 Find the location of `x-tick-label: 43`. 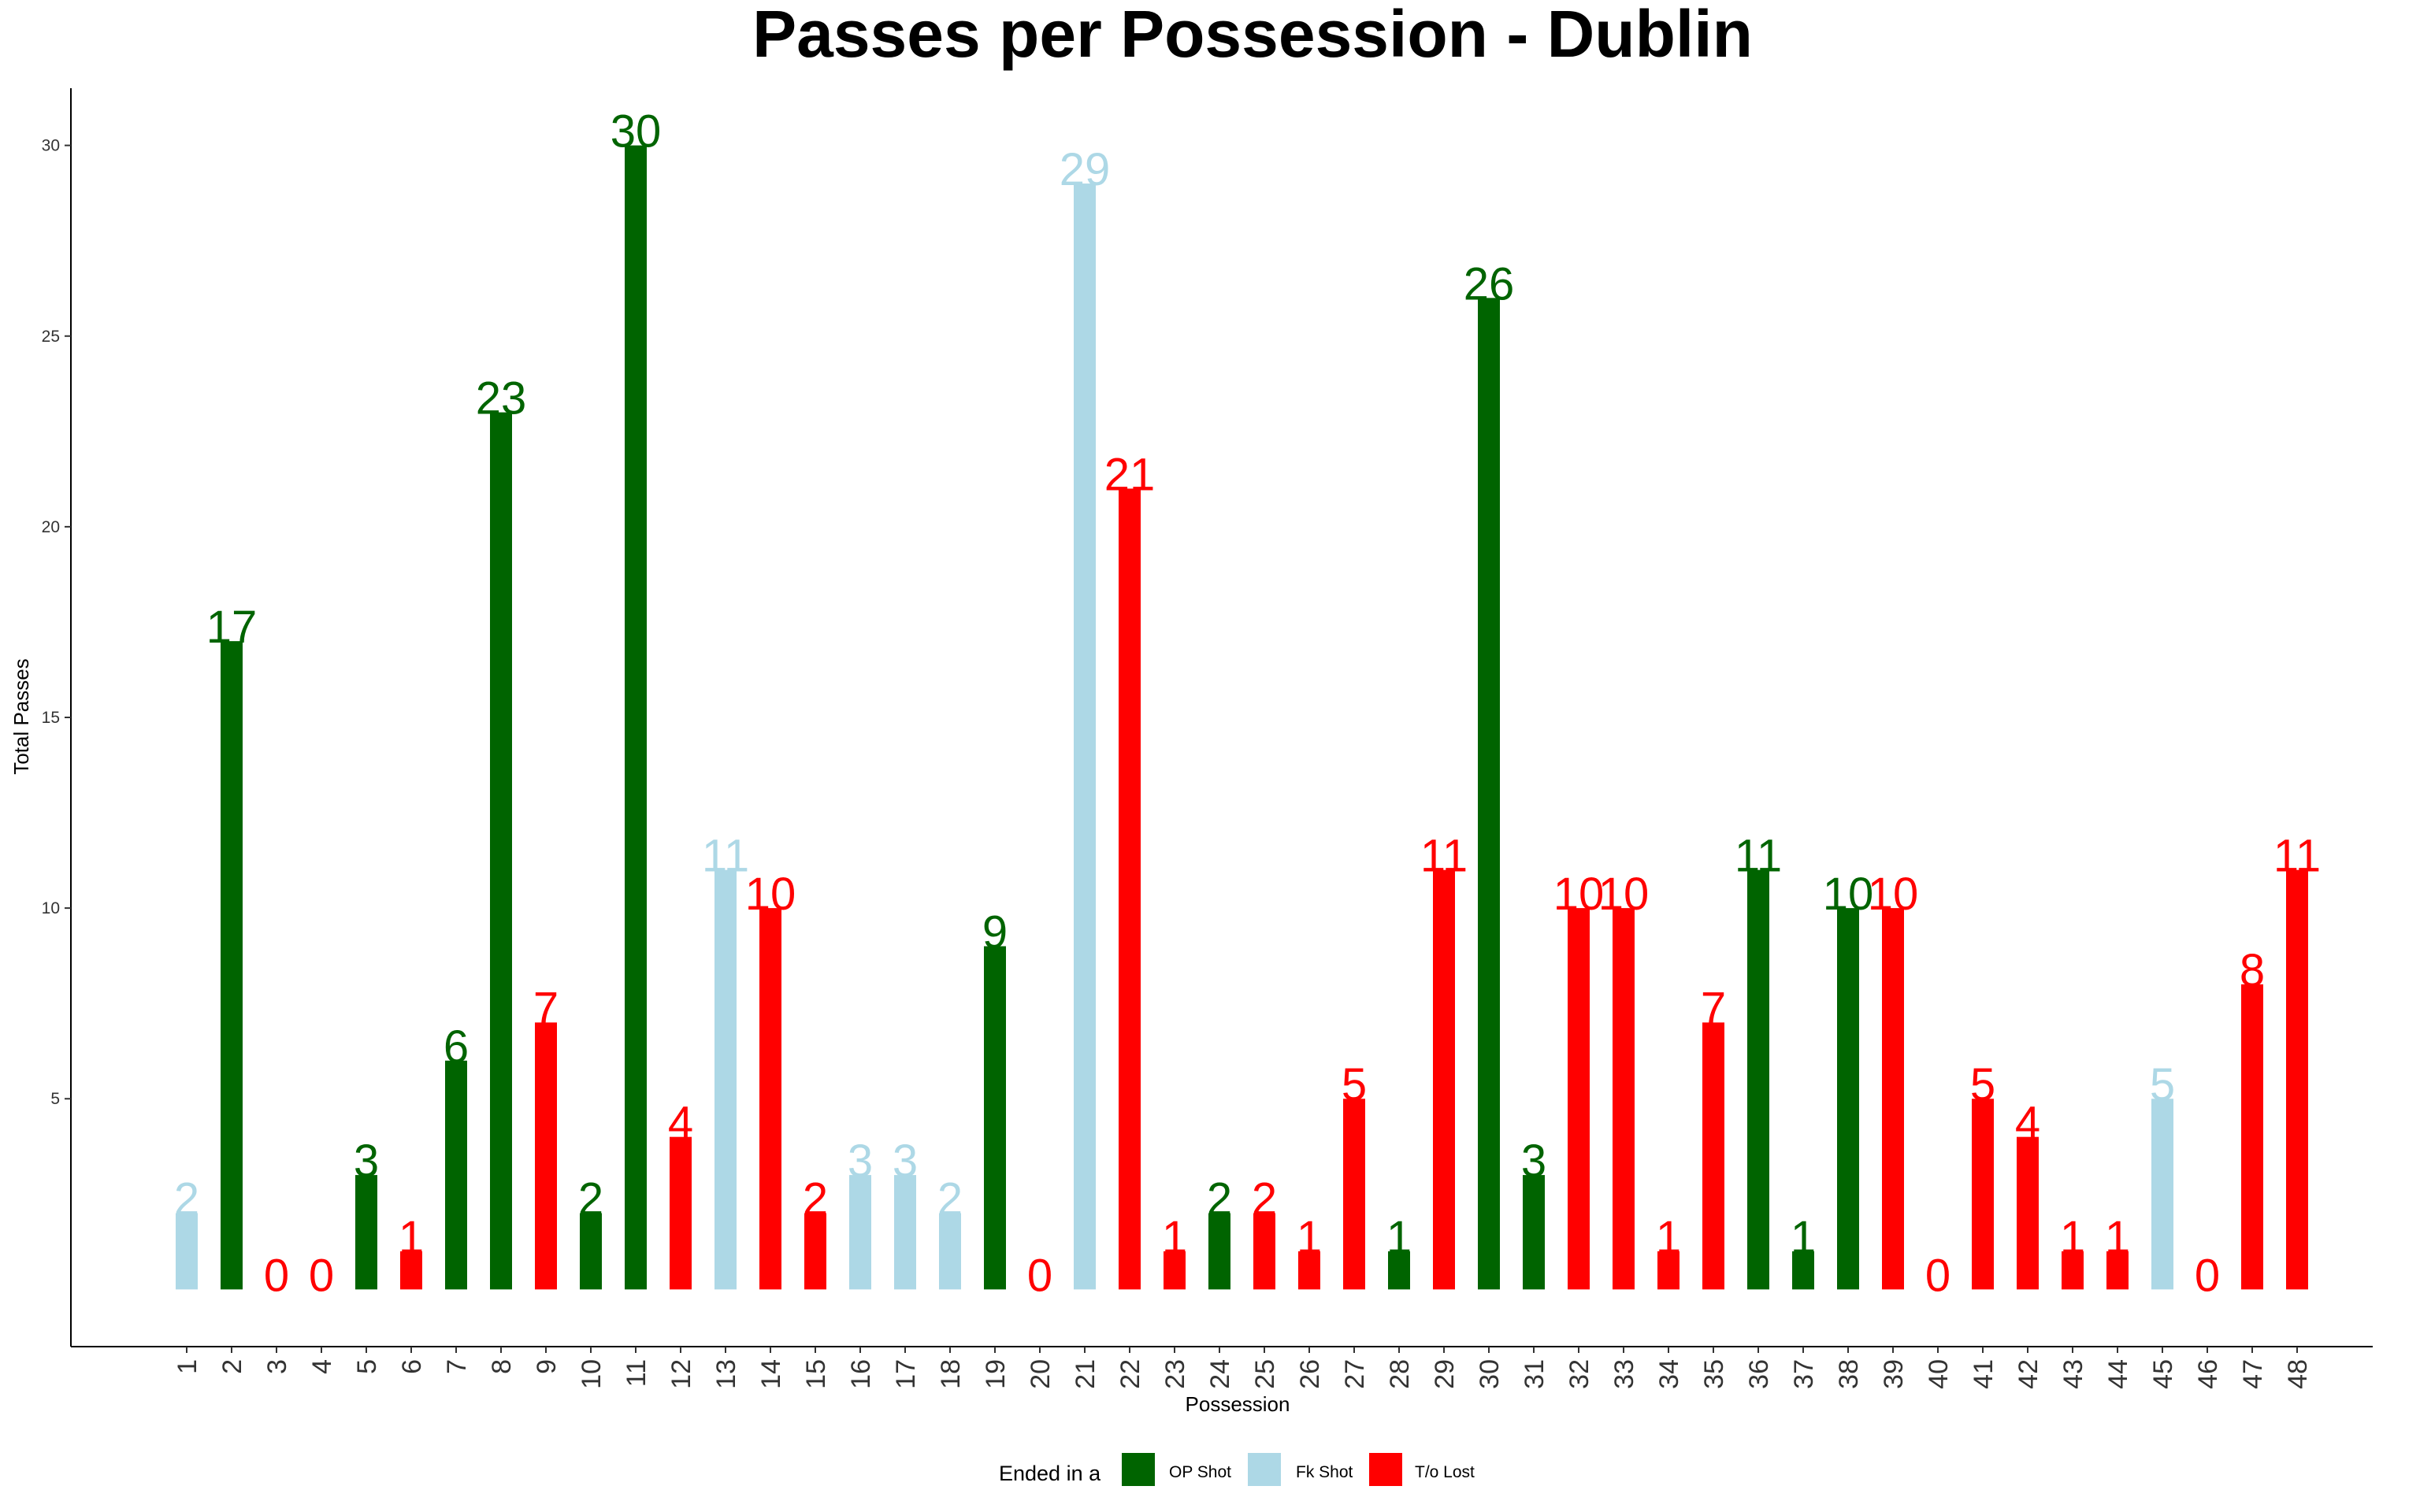

x-tick-label: 43 is located at coordinates (2073, 1374).